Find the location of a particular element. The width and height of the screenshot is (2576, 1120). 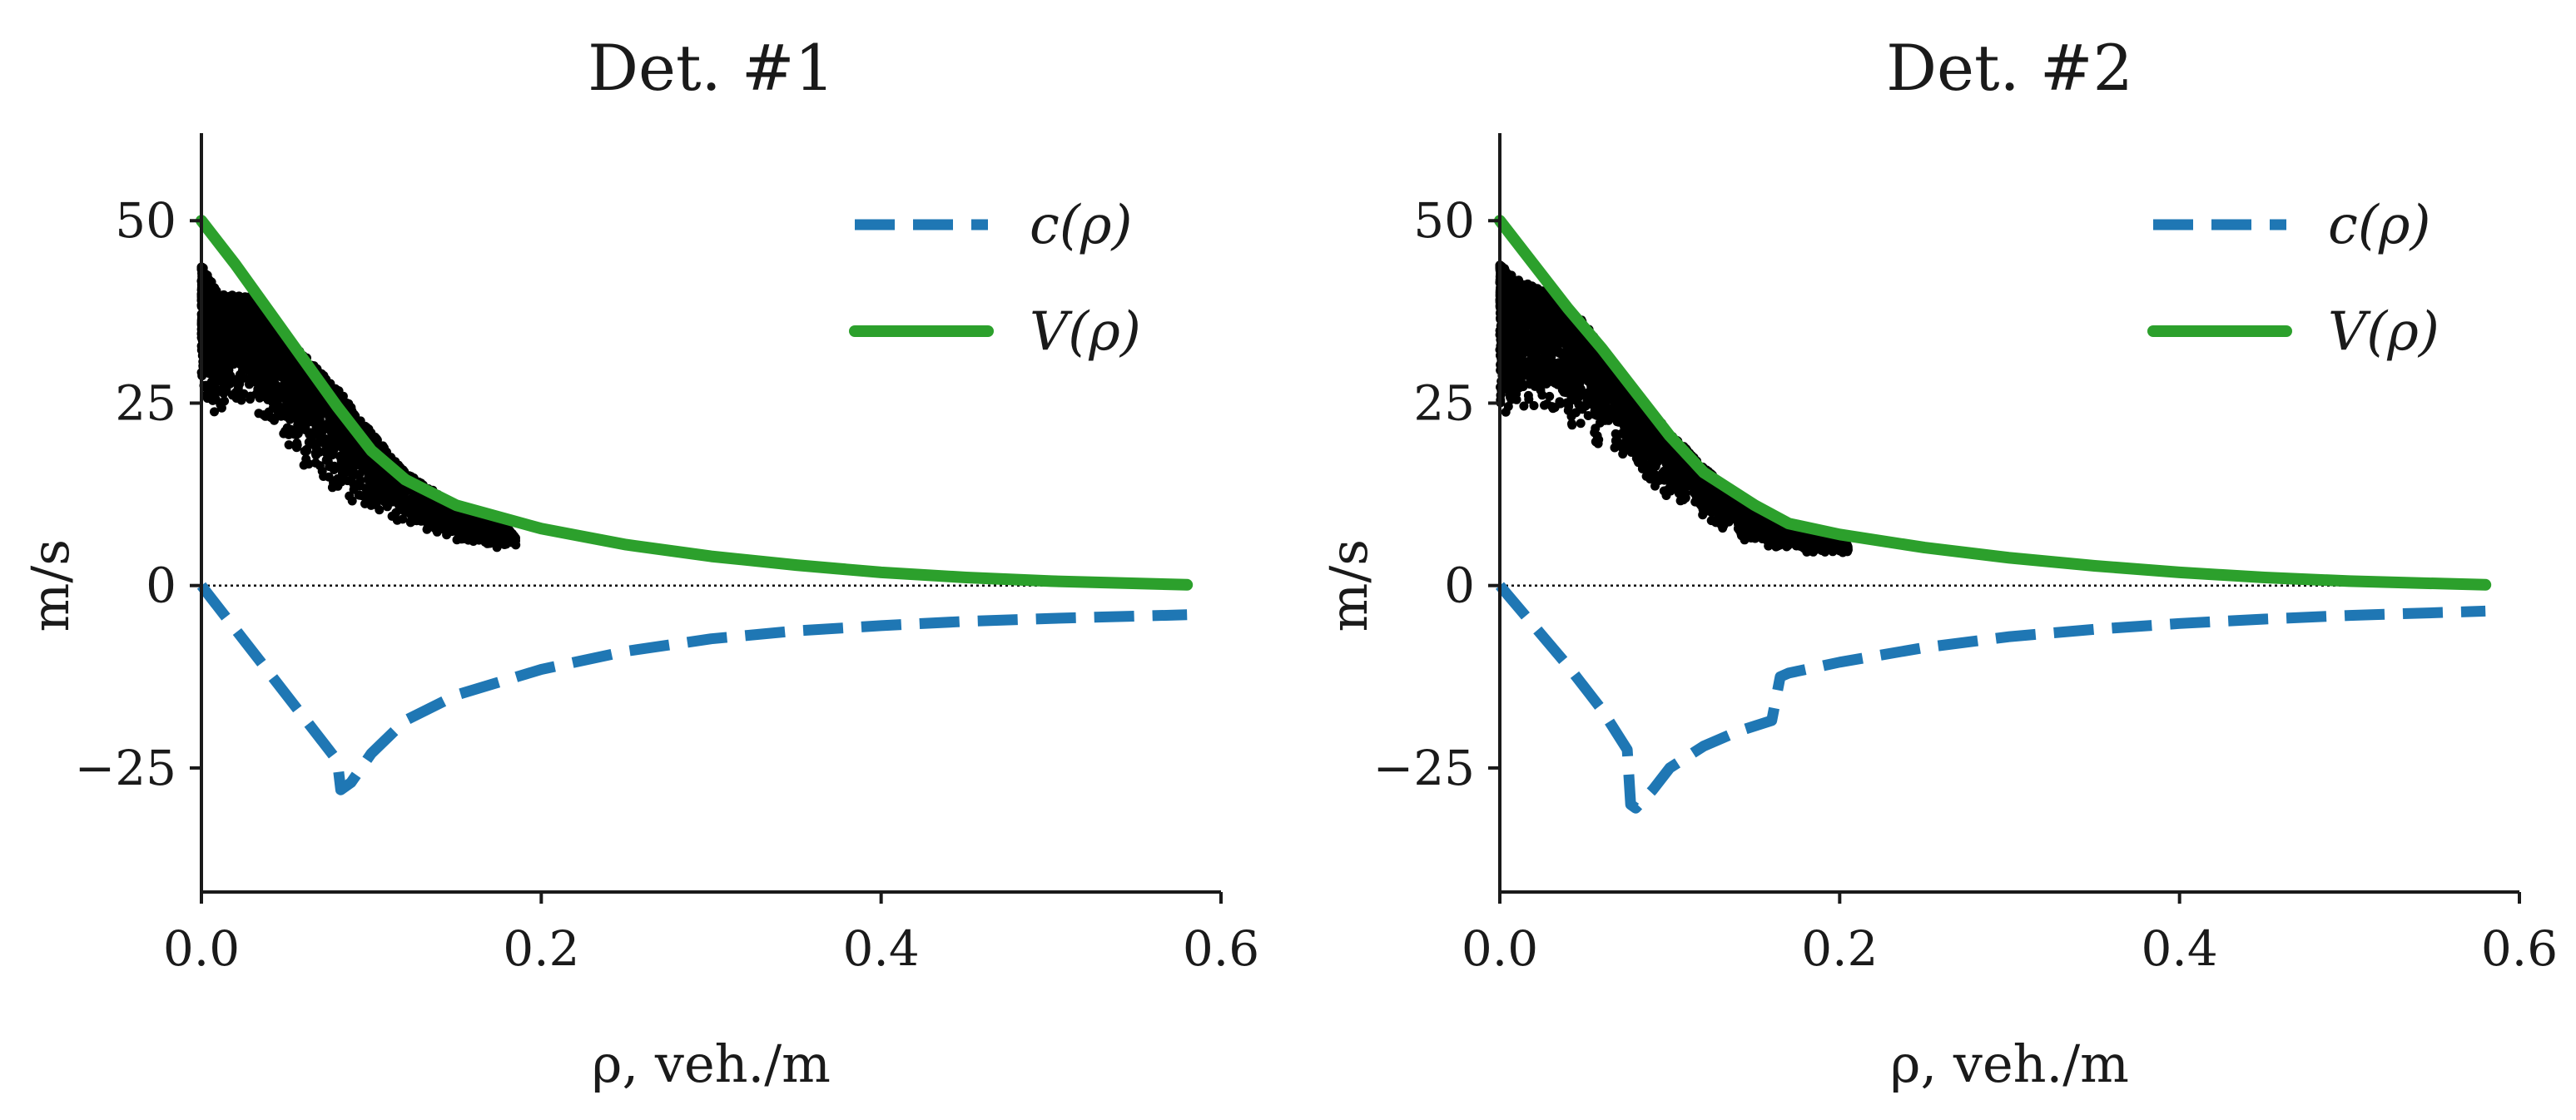

chart-title: Det. #2 is located at coordinates (2009, 68).